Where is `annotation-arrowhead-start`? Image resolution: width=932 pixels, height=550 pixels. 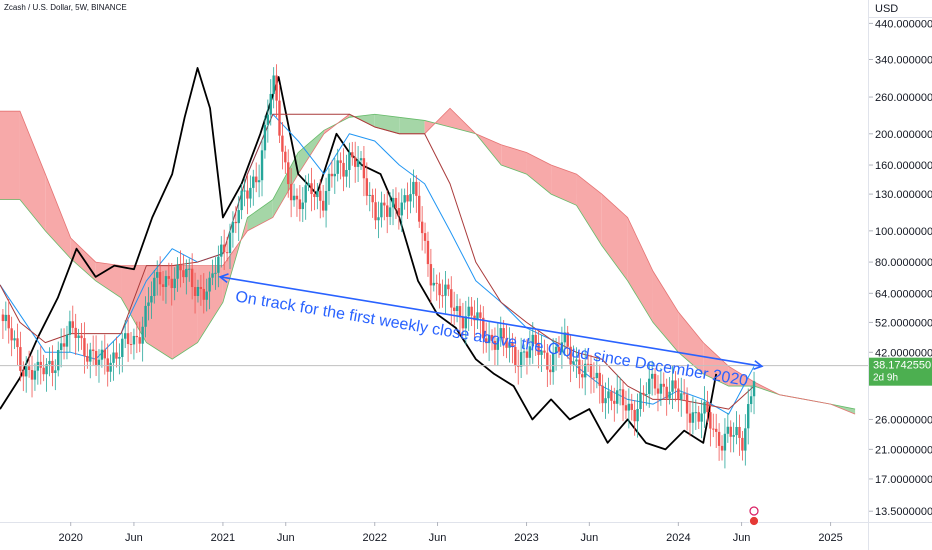
annotation-arrowhead-start is located at coordinates (223, 278).